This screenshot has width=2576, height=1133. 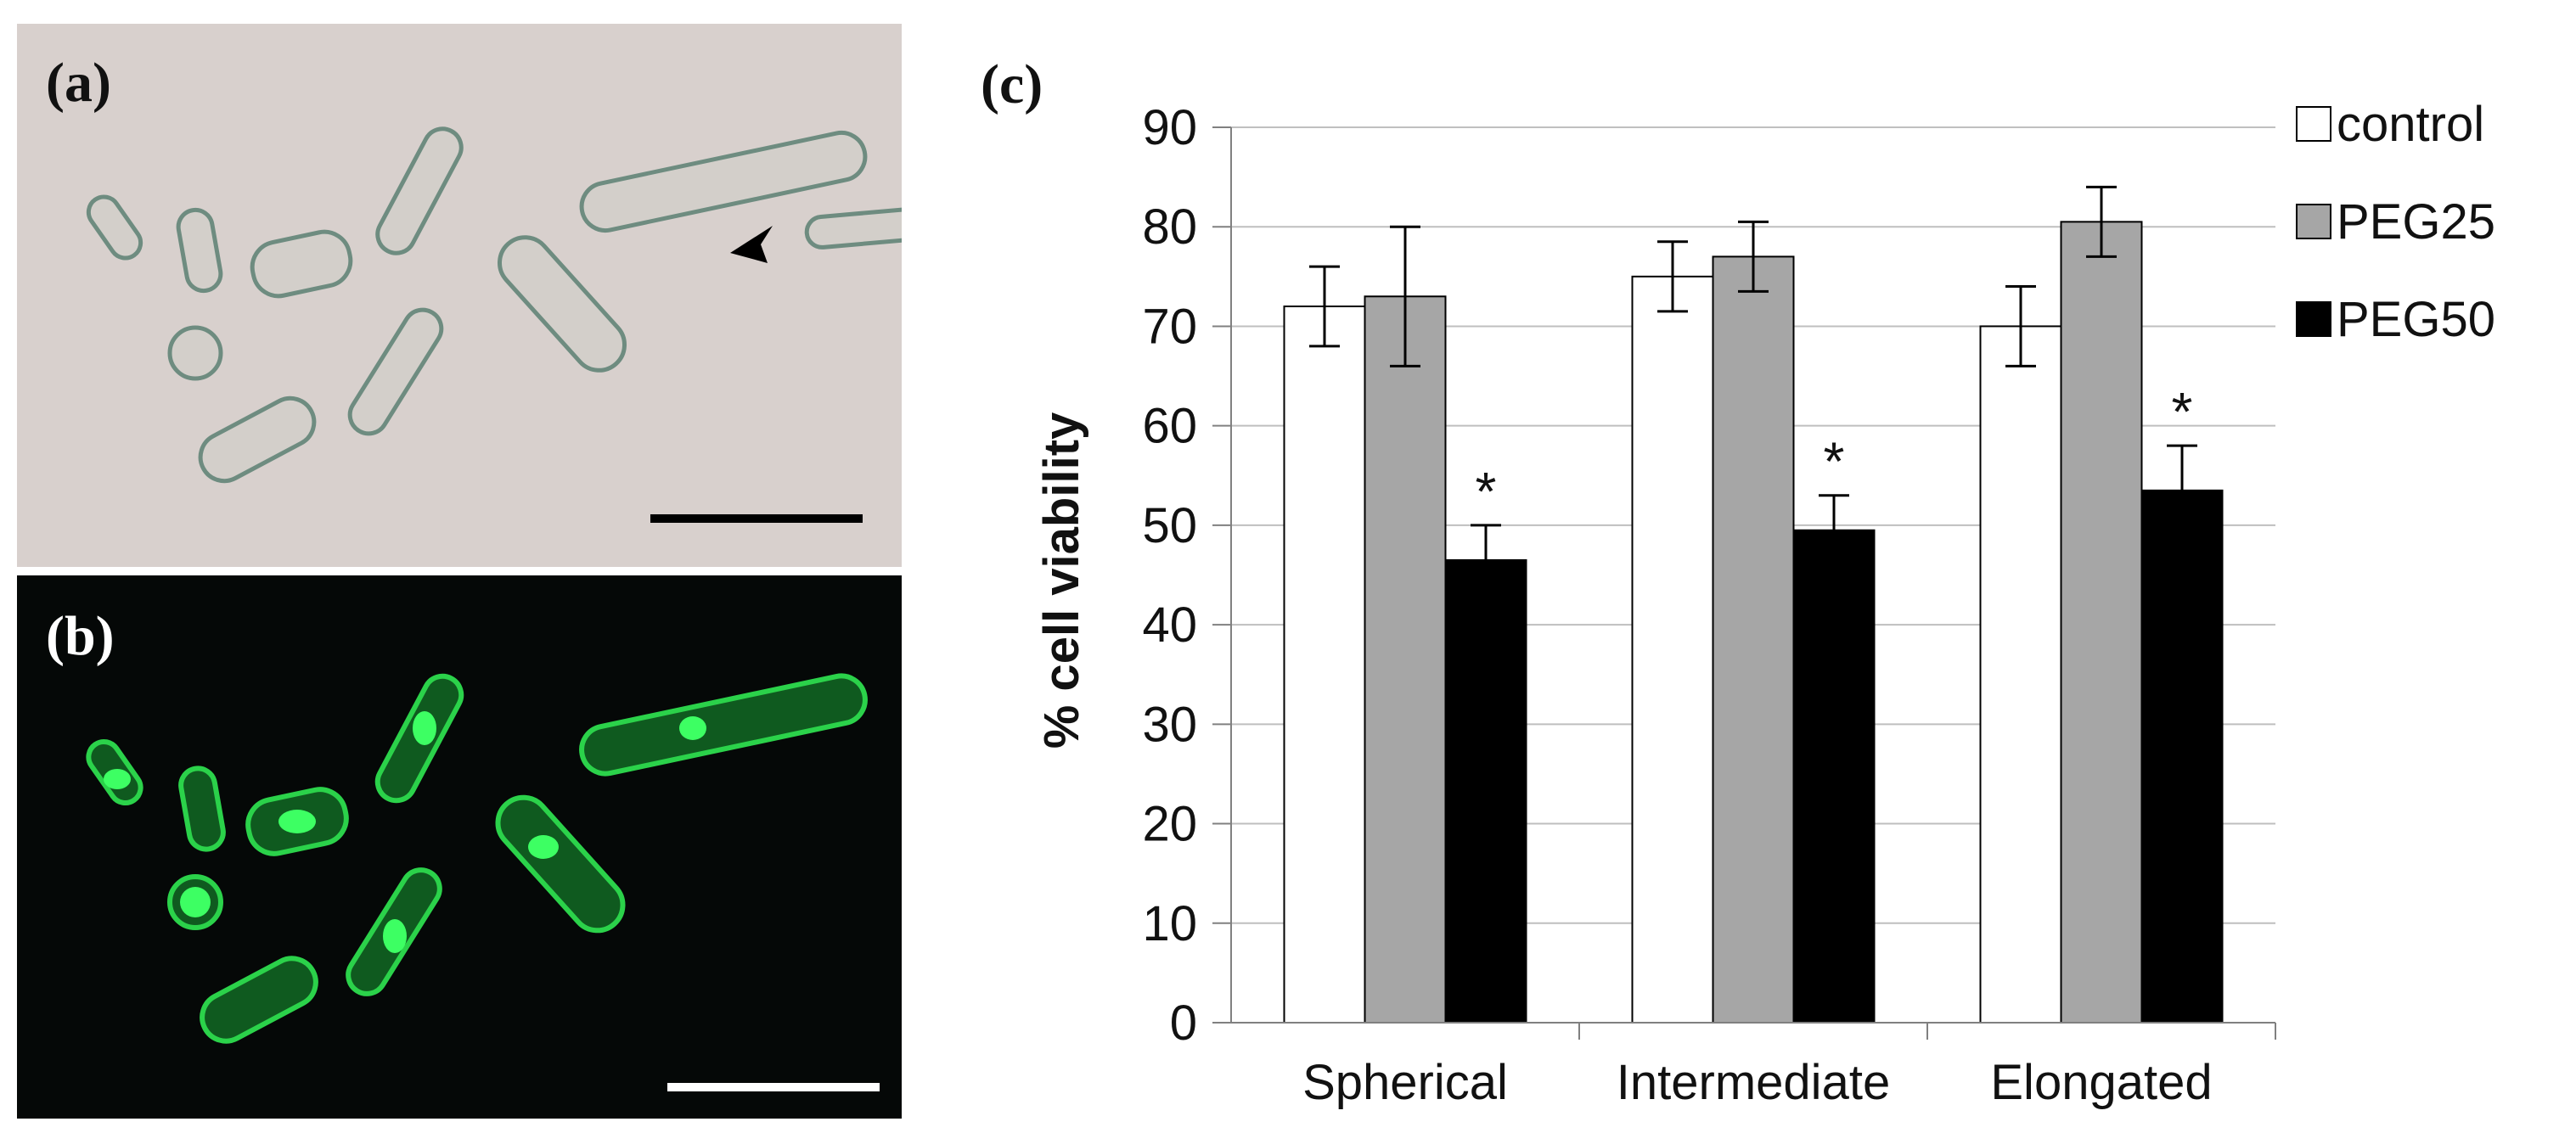 I want to click on arrow-icon, so click(x=751, y=245).